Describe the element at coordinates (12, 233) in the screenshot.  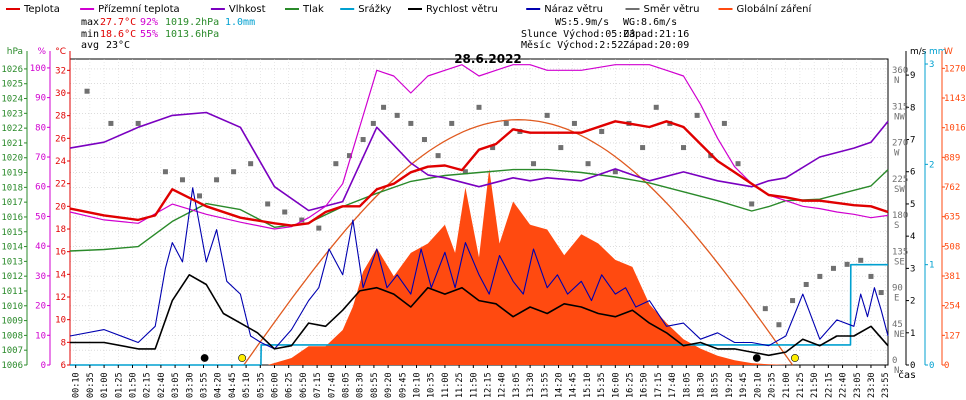
I see `hpa-tick-label-9: 1015` at that location.